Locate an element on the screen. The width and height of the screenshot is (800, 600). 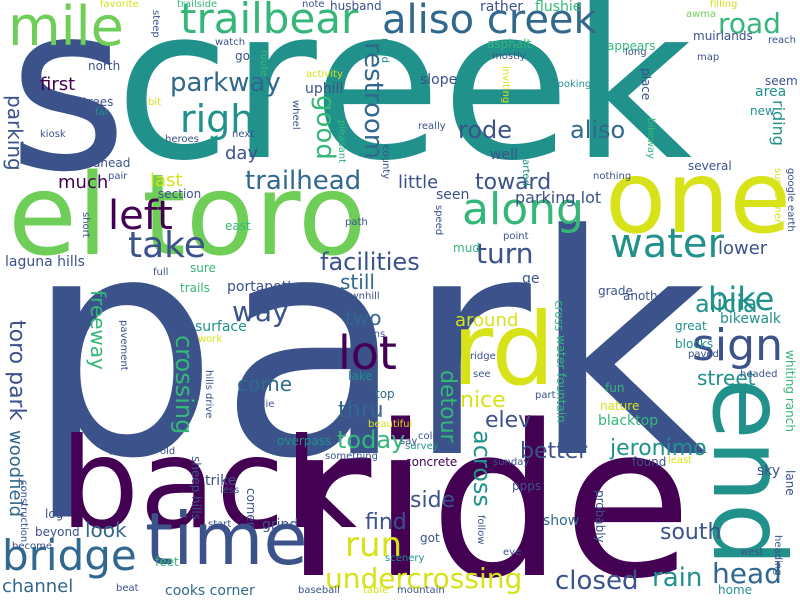
word-whiting-ranch: whiting ranch is located at coordinates (790, 391).